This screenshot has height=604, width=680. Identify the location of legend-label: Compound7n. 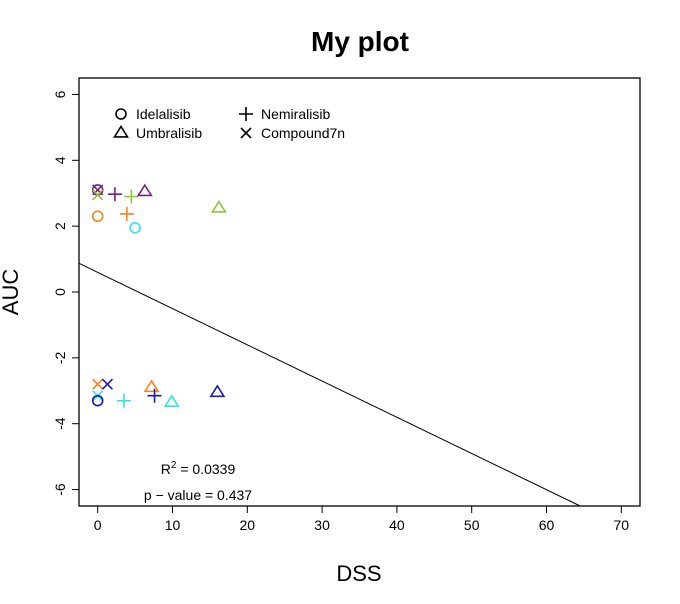
(303, 133).